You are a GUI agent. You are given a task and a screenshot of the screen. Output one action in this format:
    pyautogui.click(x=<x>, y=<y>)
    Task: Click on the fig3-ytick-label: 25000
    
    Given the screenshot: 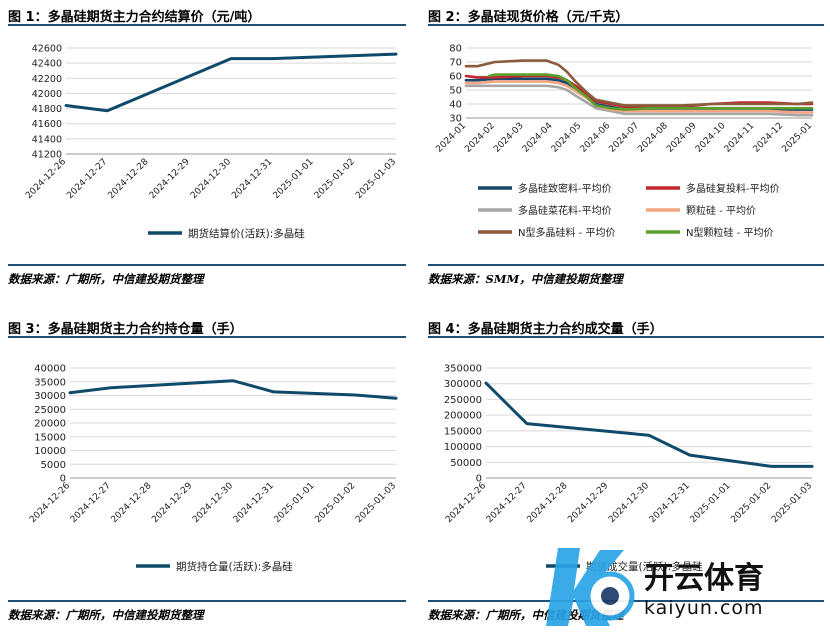 What is the action you would take?
    pyautogui.click(x=50, y=410)
    